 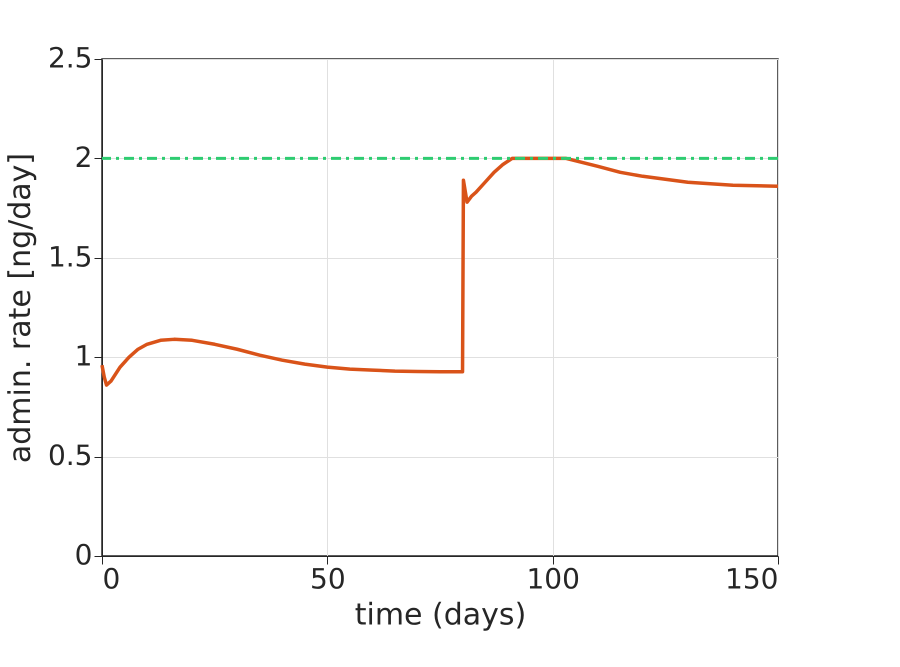 I want to click on x-axis-title: time (days), so click(x=440, y=615).